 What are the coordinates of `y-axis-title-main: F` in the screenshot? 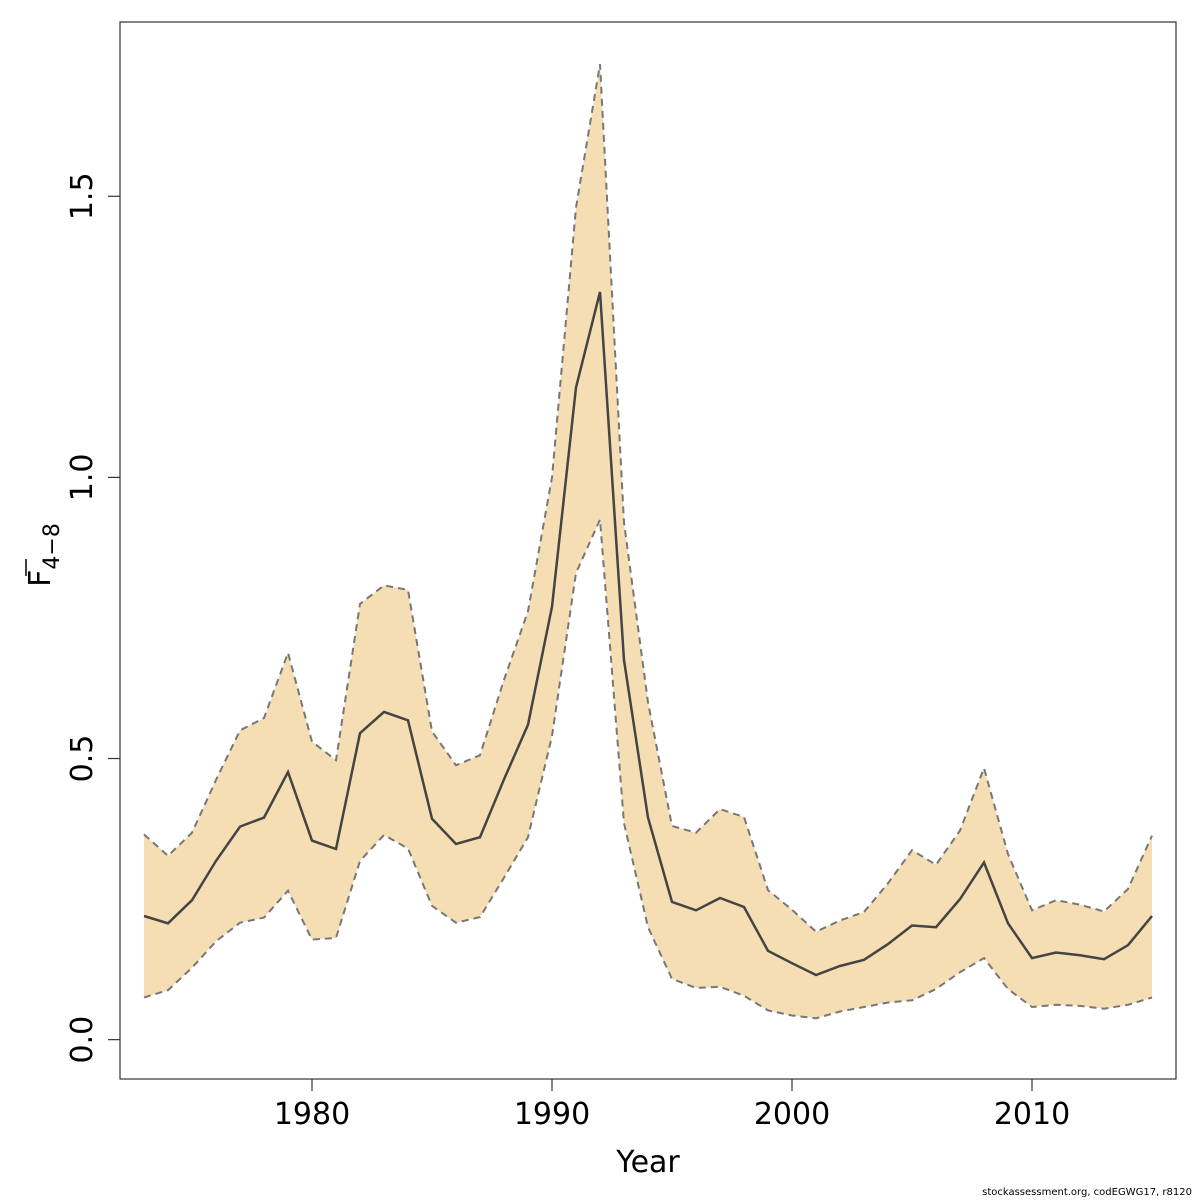 It's located at (40, 578).